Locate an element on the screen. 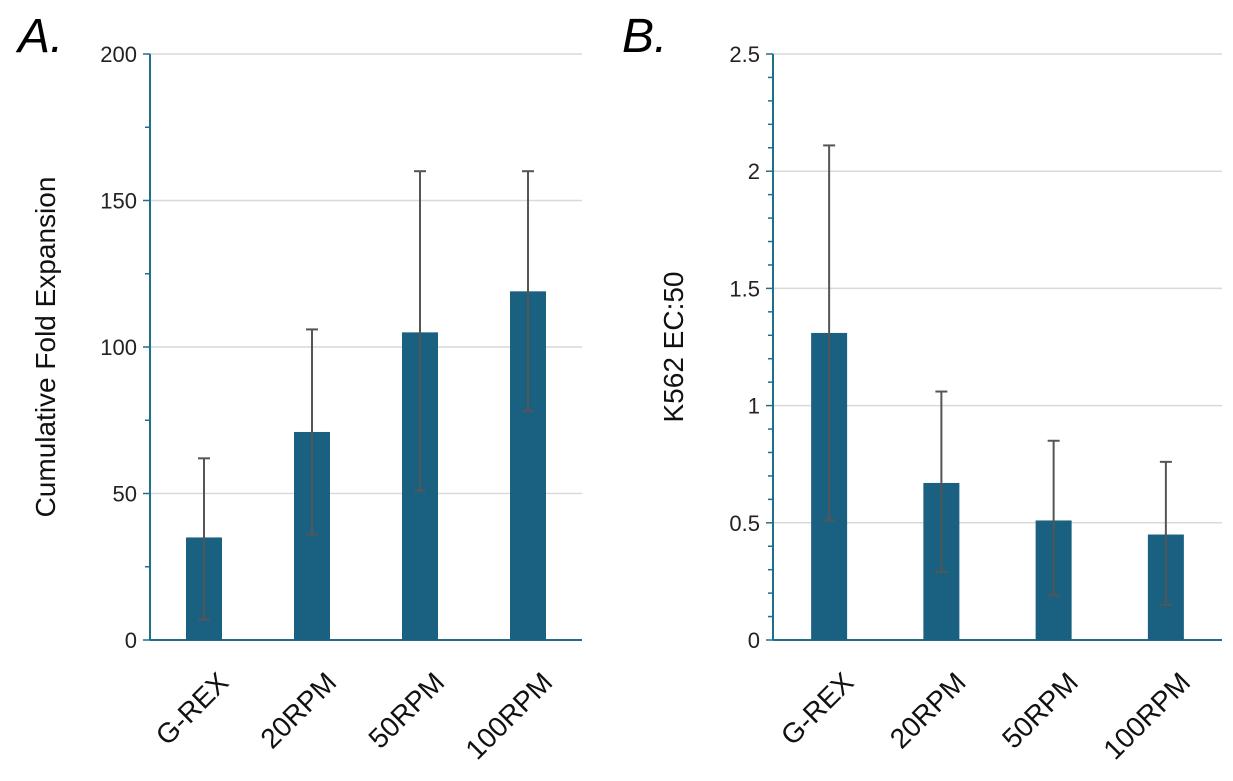 The width and height of the screenshot is (1233, 781). y-axis-title: K562 EC:50 is located at coordinates (673, 347).